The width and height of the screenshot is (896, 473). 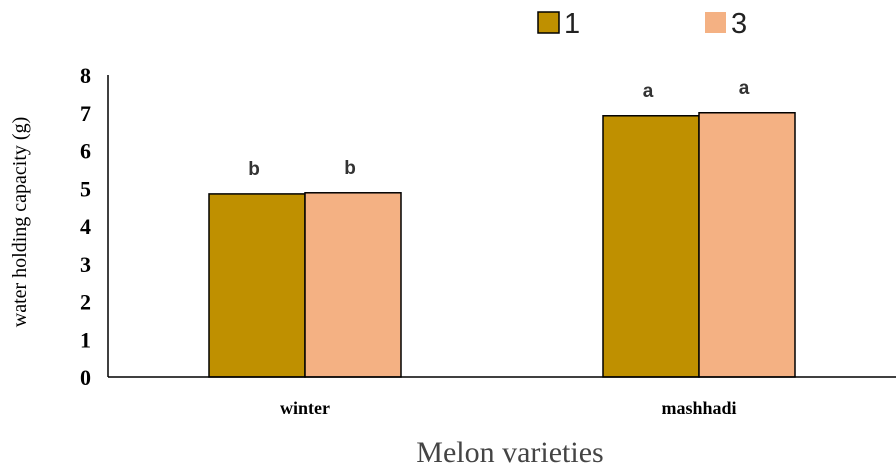 What do you see at coordinates (85, 302) in the screenshot?
I see `y-tick-label: 2` at bounding box center [85, 302].